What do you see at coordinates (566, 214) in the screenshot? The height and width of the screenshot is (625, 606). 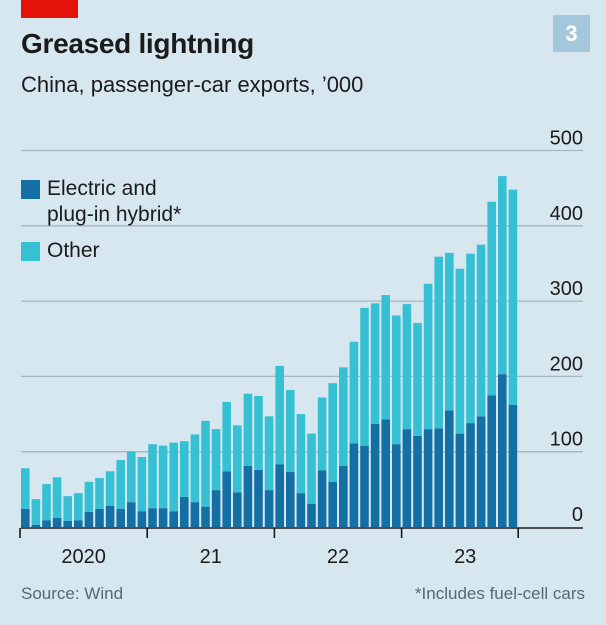 I see `y-tick-label-400: 400` at bounding box center [566, 214].